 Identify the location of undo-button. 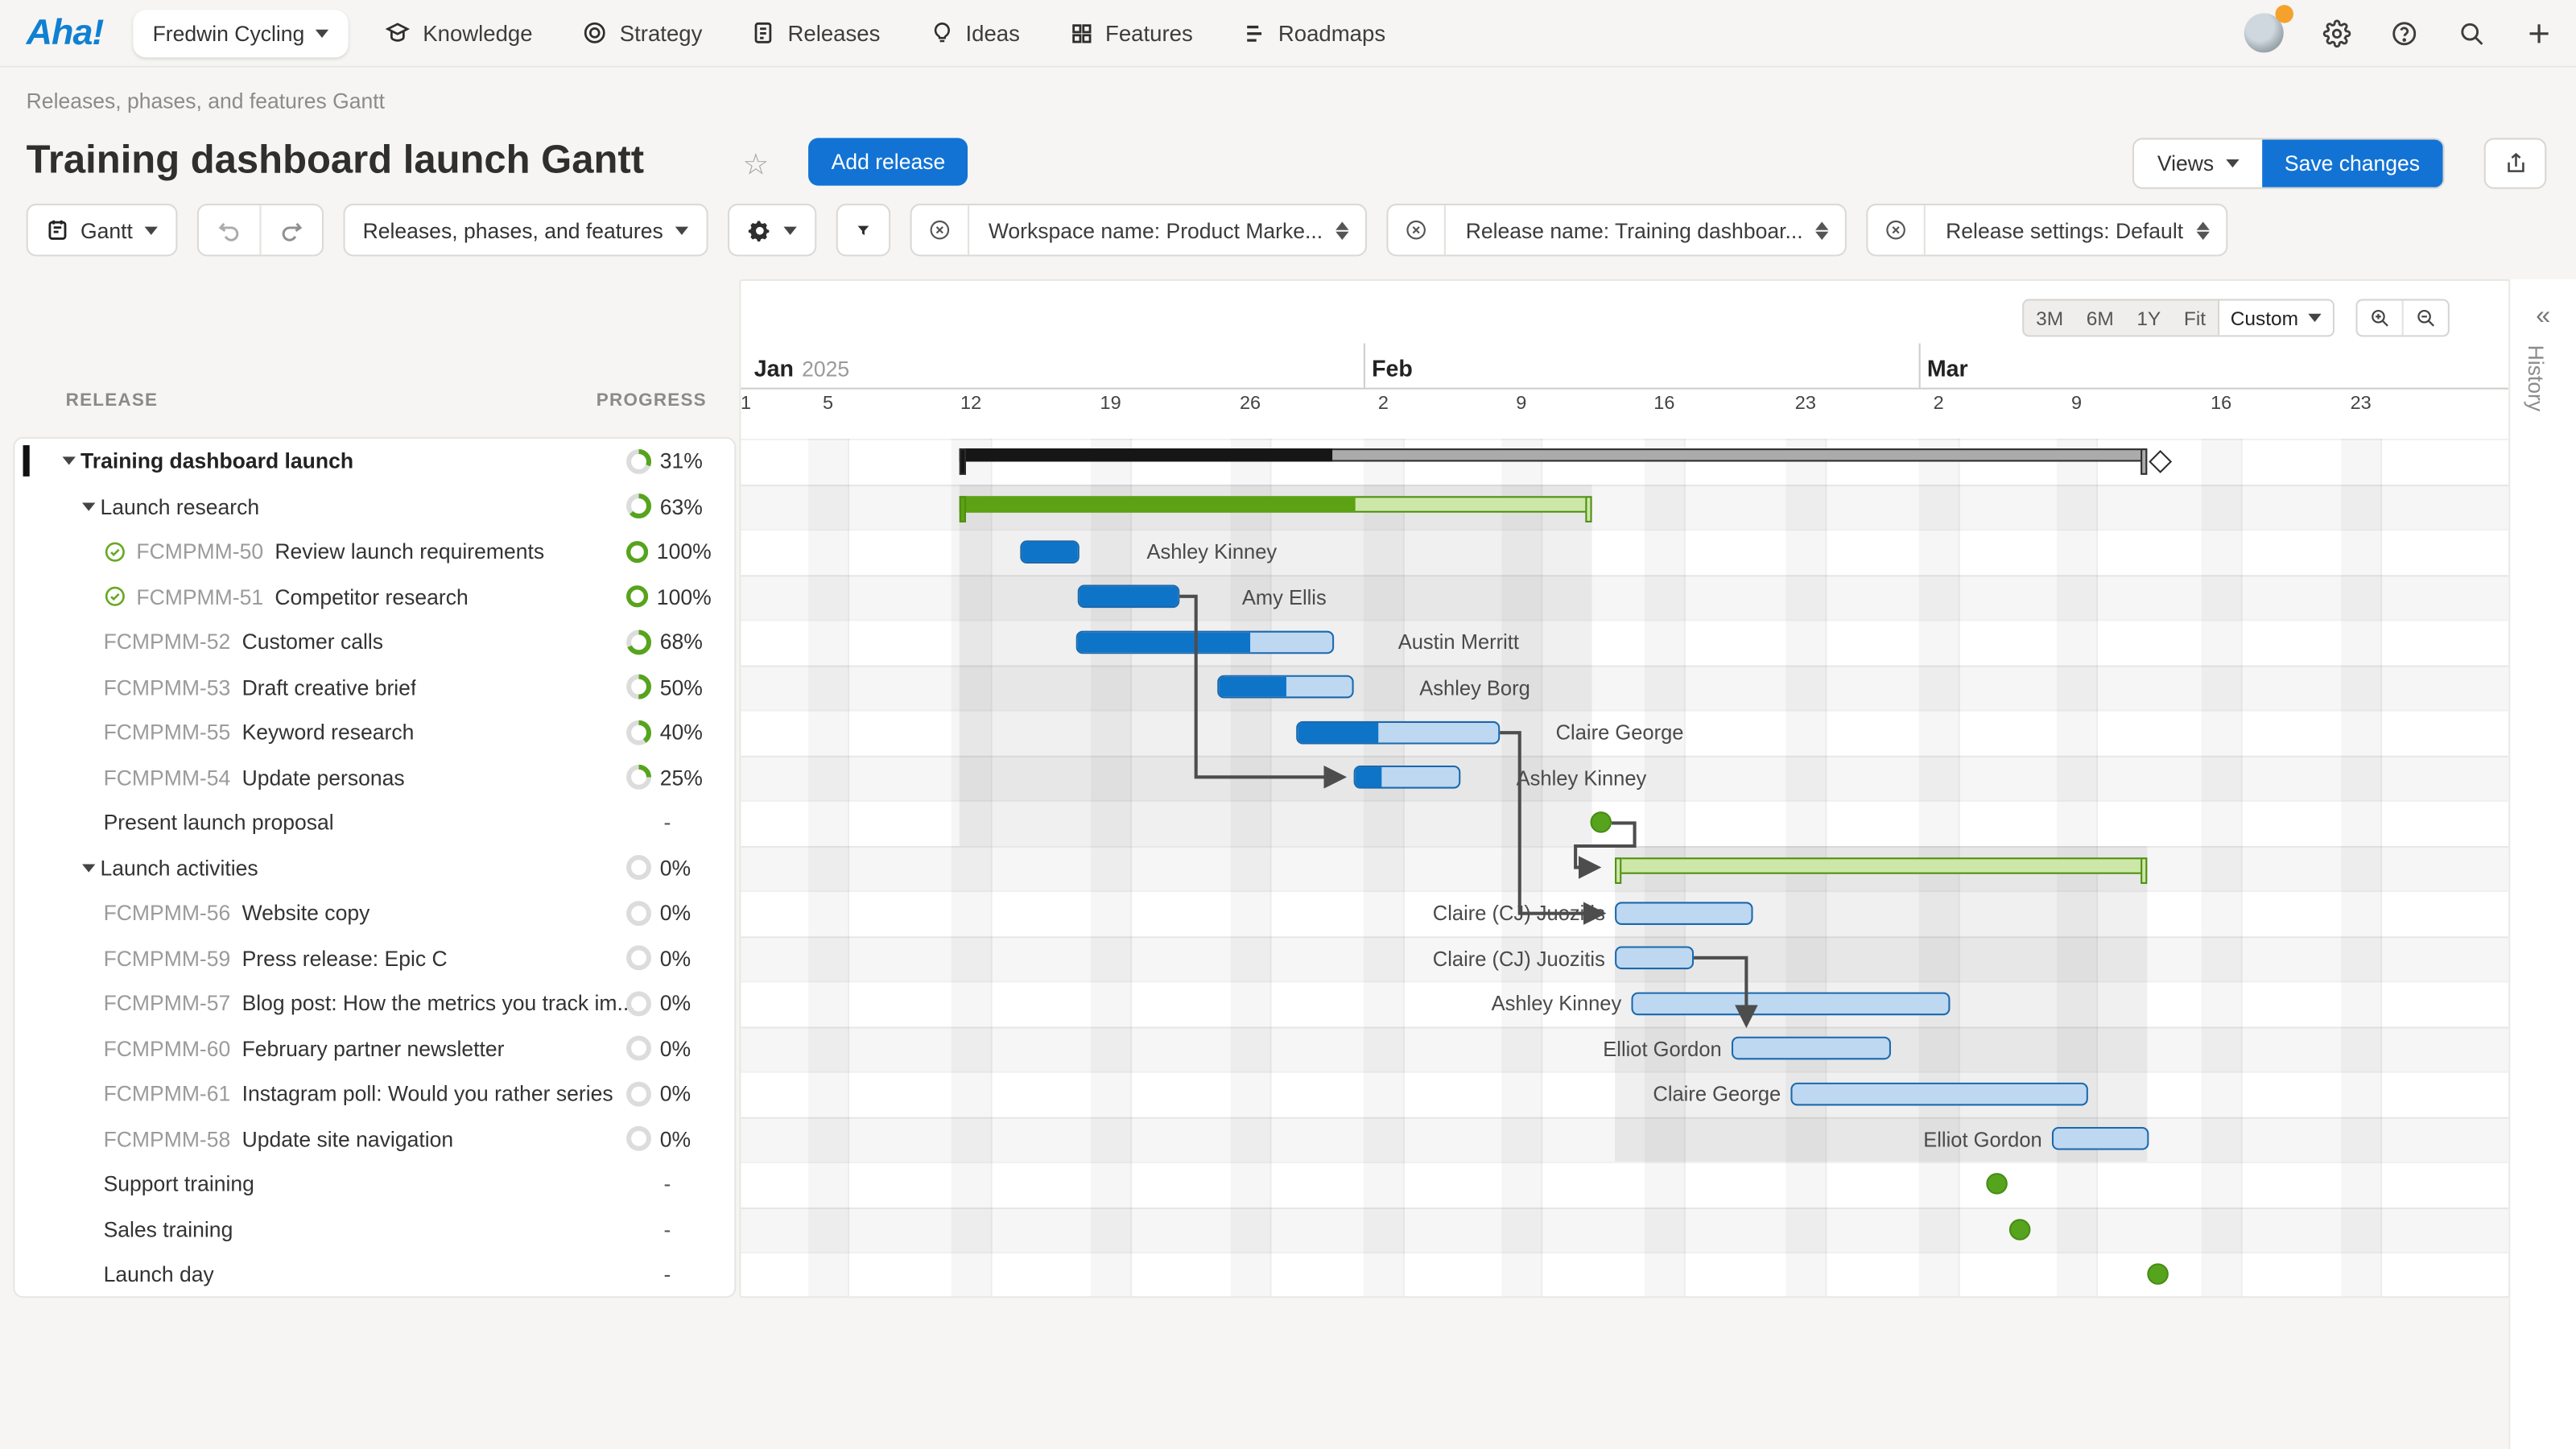
(229, 229).